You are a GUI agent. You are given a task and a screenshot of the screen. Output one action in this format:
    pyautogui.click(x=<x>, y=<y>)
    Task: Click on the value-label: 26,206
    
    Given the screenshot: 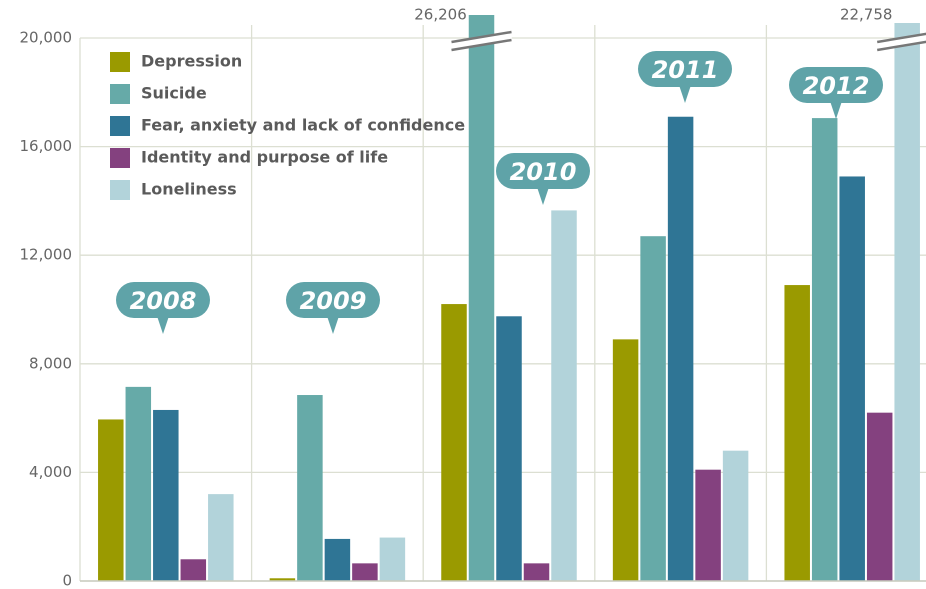 What is the action you would take?
    pyautogui.click(x=440, y=15)
    